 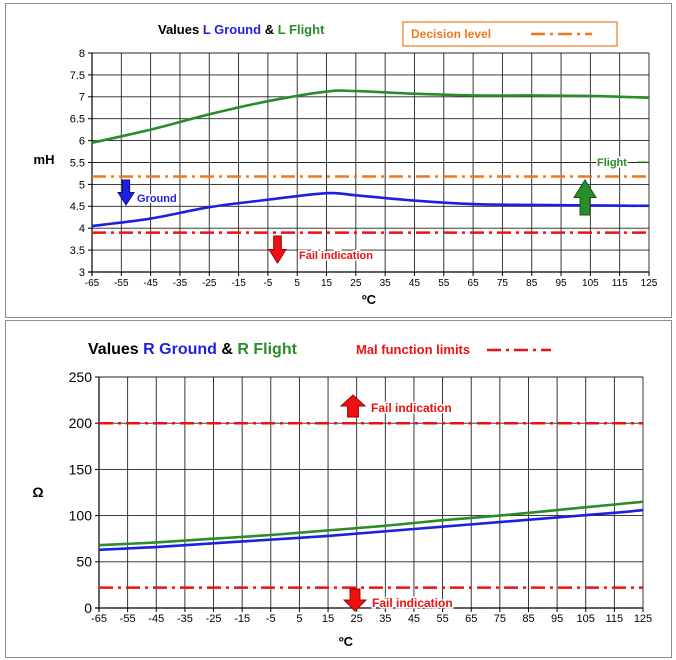 I want to click on legend-label: Mal function limits, so click(x=413, y=349).